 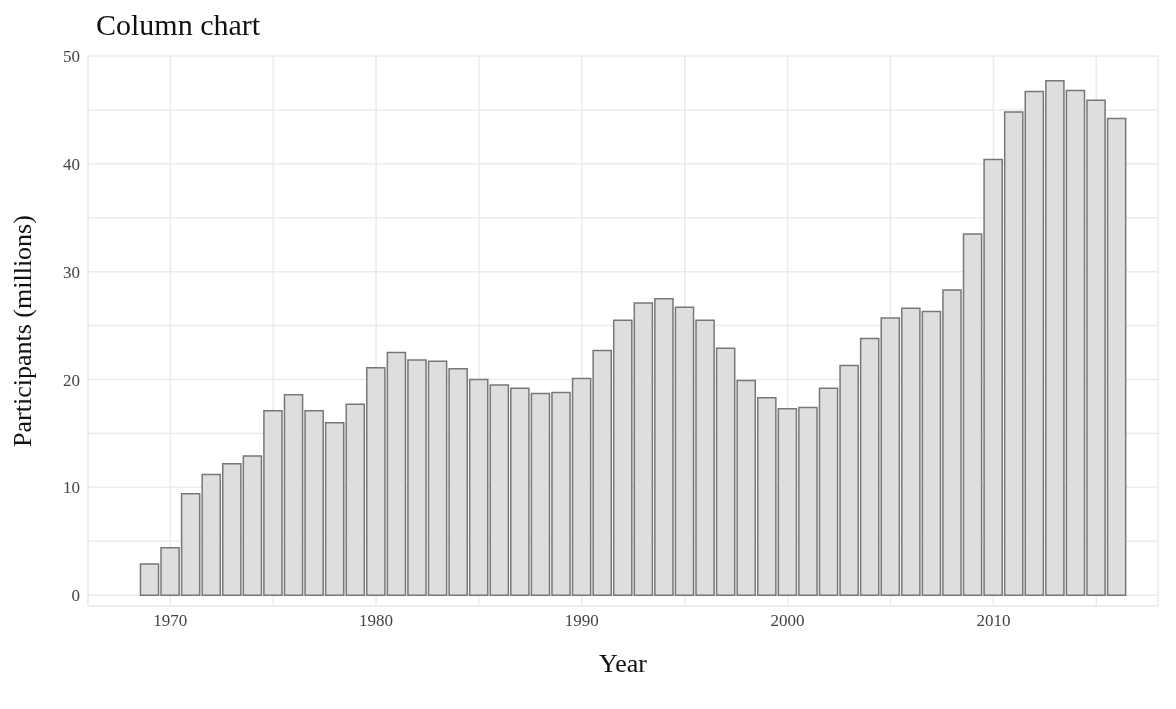 What do you see at coordinates (71, 488) in the screenshot?
I see `y-tick-label: 10` at bounding box center [71, 488].